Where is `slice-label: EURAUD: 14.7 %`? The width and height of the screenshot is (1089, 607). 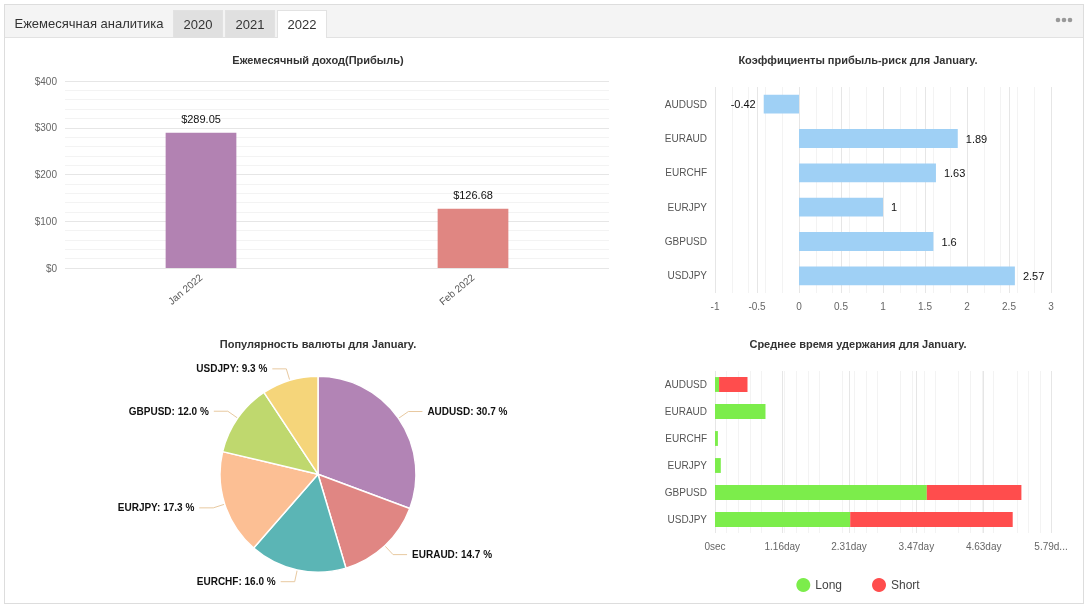 slice-label: EURAUD: 14.7 % is located at coordinates (452, 555).